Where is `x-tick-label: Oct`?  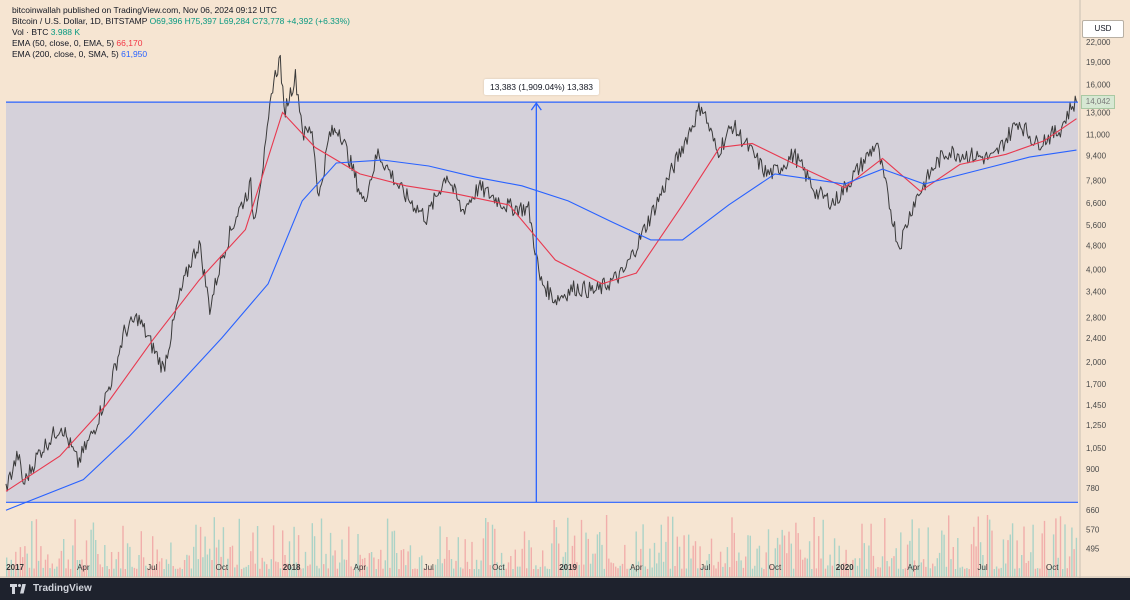
x-tick-label: Oct is located at coordinates (222, 567).